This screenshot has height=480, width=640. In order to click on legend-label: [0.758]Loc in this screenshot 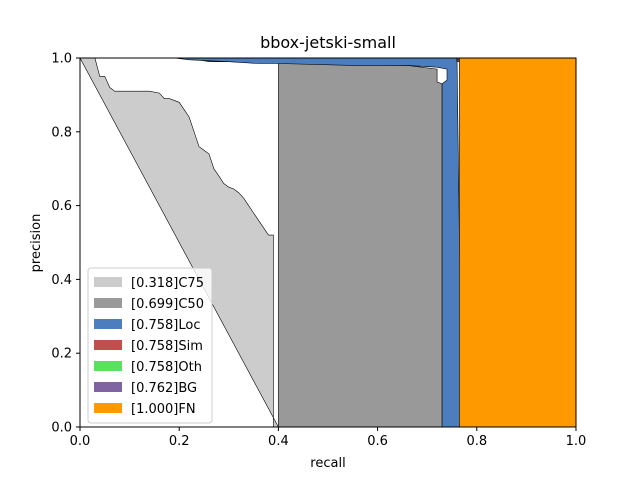, I will do `click(165, 325)`.